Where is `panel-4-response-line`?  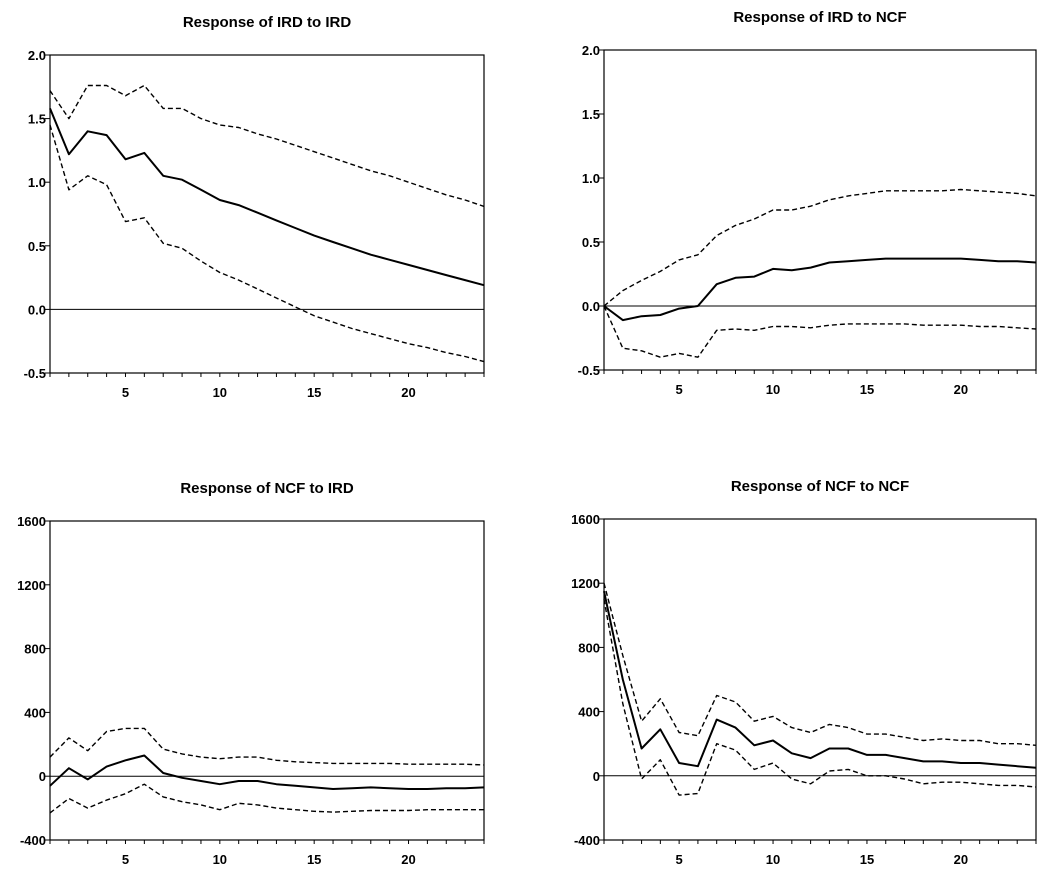
panel-4-response-line is located at coordinates (820, 679).